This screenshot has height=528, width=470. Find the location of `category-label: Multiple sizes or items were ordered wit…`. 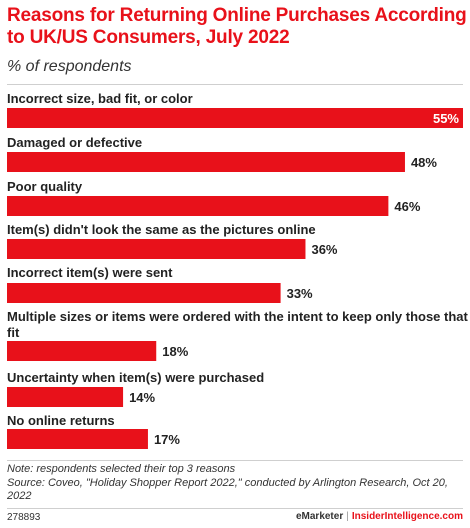

category-label: Multiple sizes or items were ordered wit… is located at coordinates (238, 324).